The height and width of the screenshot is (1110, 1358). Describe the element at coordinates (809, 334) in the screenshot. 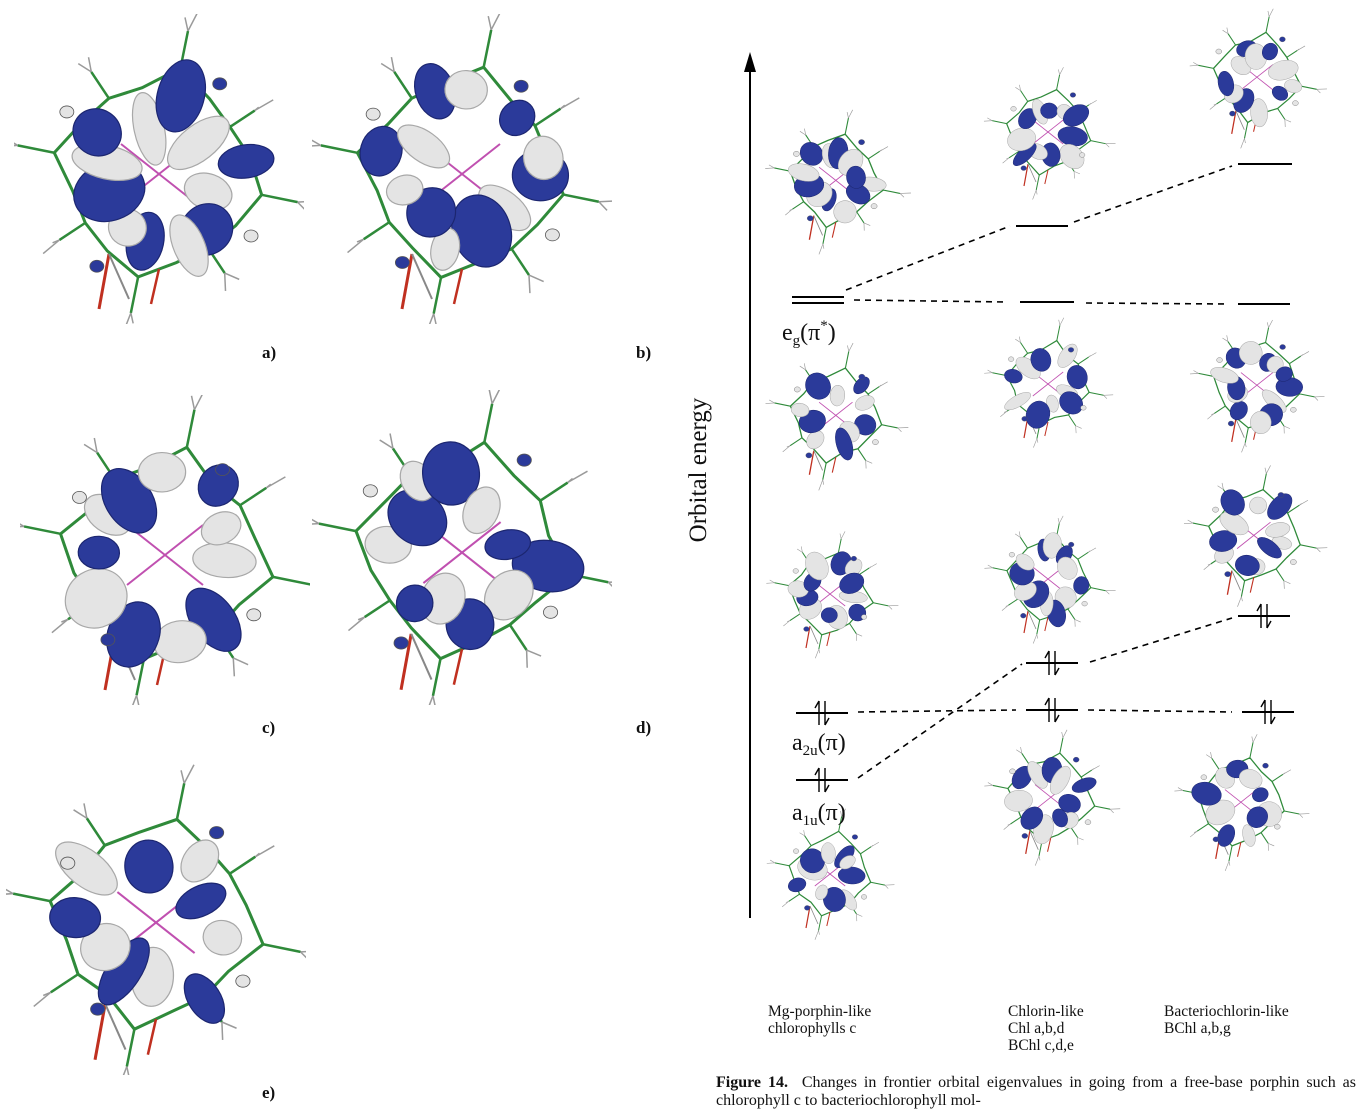

I see `orbital-label-eg: eg(π*)` at that location.